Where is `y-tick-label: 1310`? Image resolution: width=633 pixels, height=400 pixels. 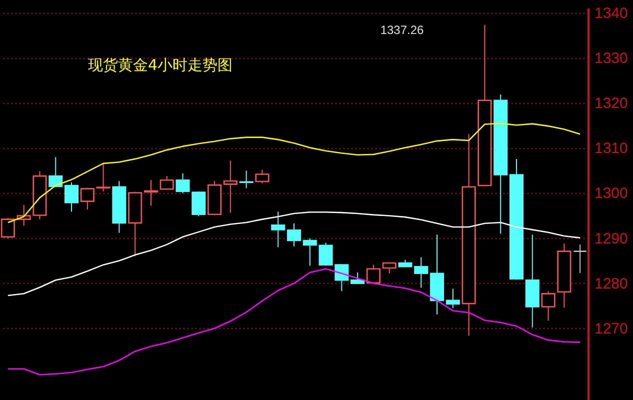 y-tick-label: 1310 is located at coordinates (611, 149).